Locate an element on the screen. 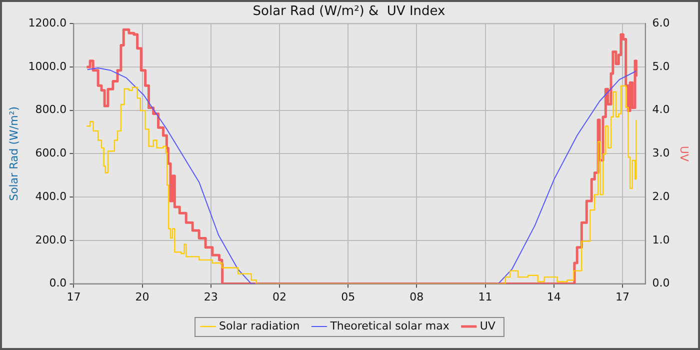  y2-tick-label: 4.0 is located at coordinates (661, 109).